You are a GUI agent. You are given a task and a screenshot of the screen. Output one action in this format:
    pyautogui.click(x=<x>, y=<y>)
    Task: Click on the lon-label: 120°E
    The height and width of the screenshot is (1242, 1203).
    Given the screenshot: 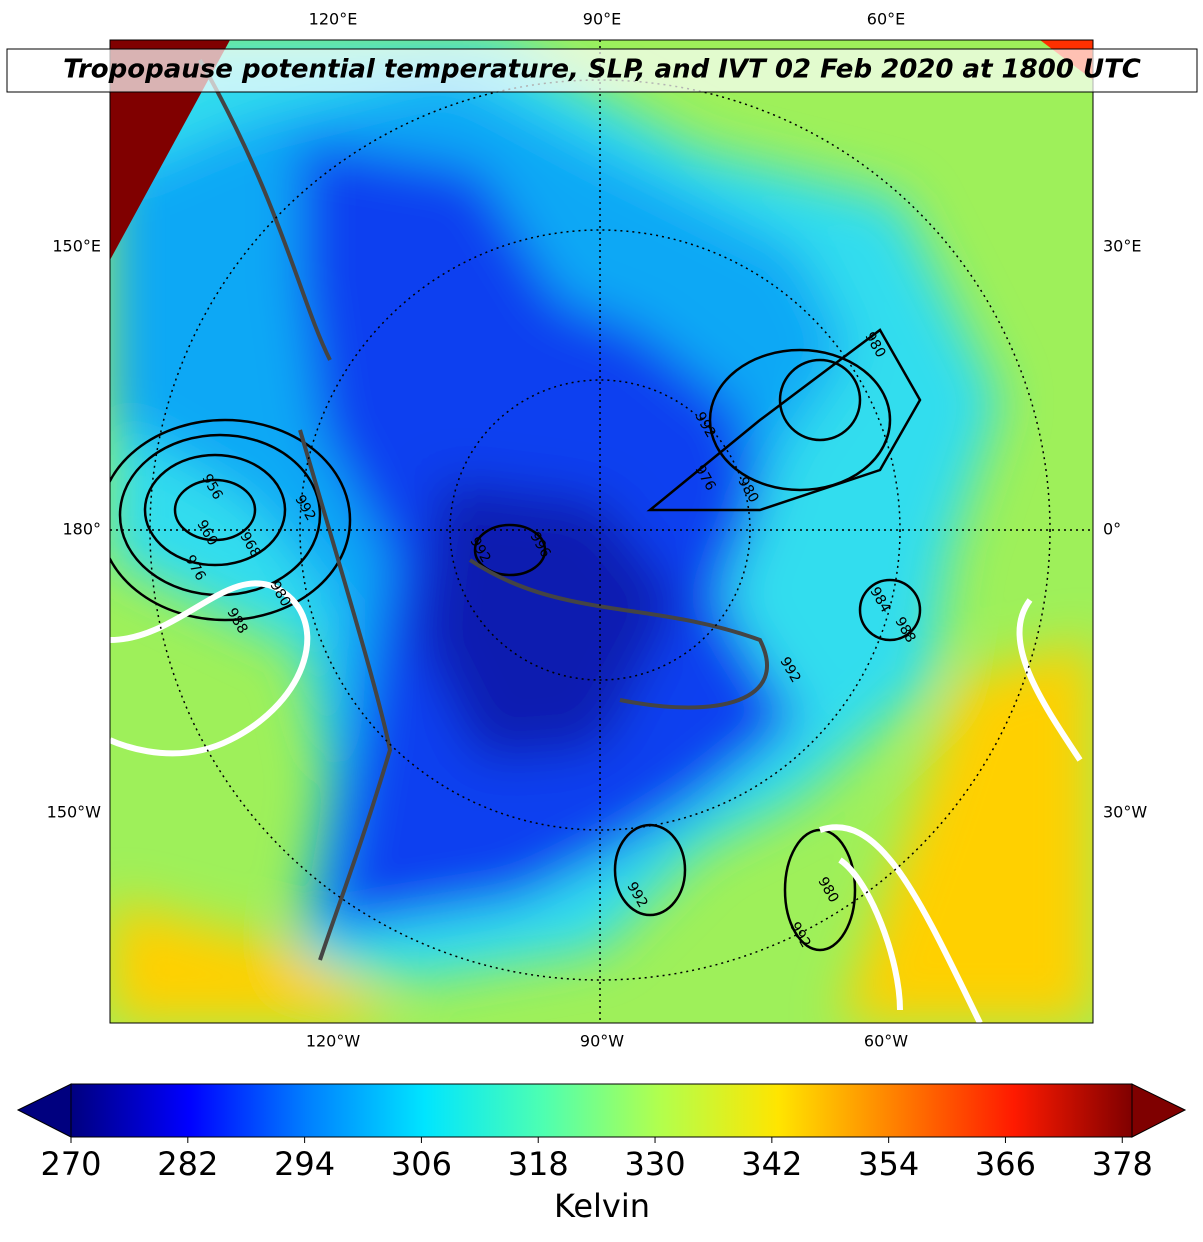 What is the action you would take?
    pyautogui.click(x=333, y=19)
    